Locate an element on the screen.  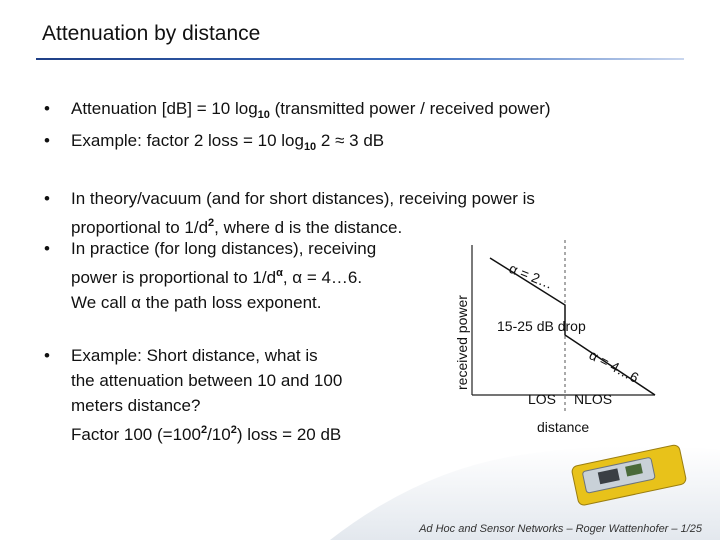
x-axis-label: distance is located at coordinates (563, 427).